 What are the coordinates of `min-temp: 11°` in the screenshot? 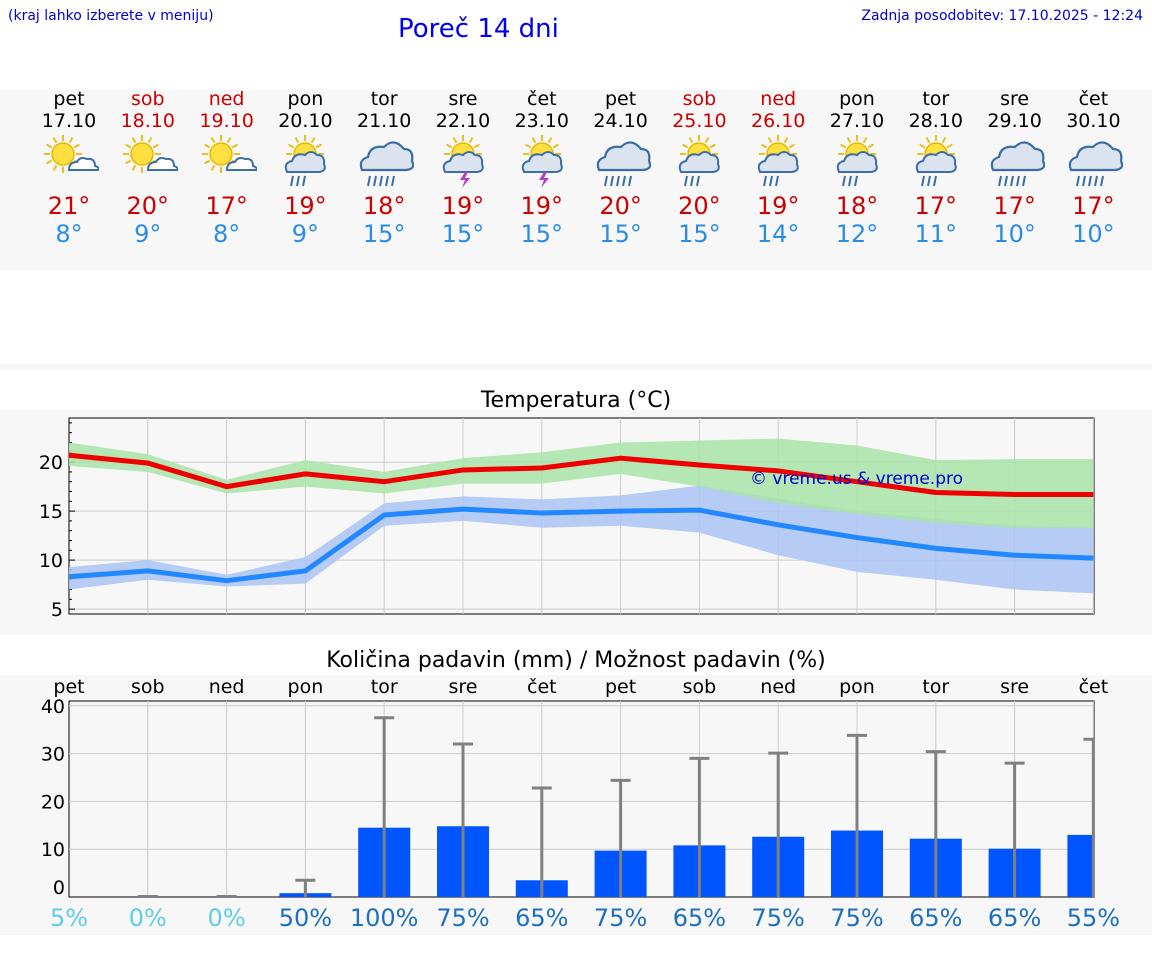 It's located at (936, 234).